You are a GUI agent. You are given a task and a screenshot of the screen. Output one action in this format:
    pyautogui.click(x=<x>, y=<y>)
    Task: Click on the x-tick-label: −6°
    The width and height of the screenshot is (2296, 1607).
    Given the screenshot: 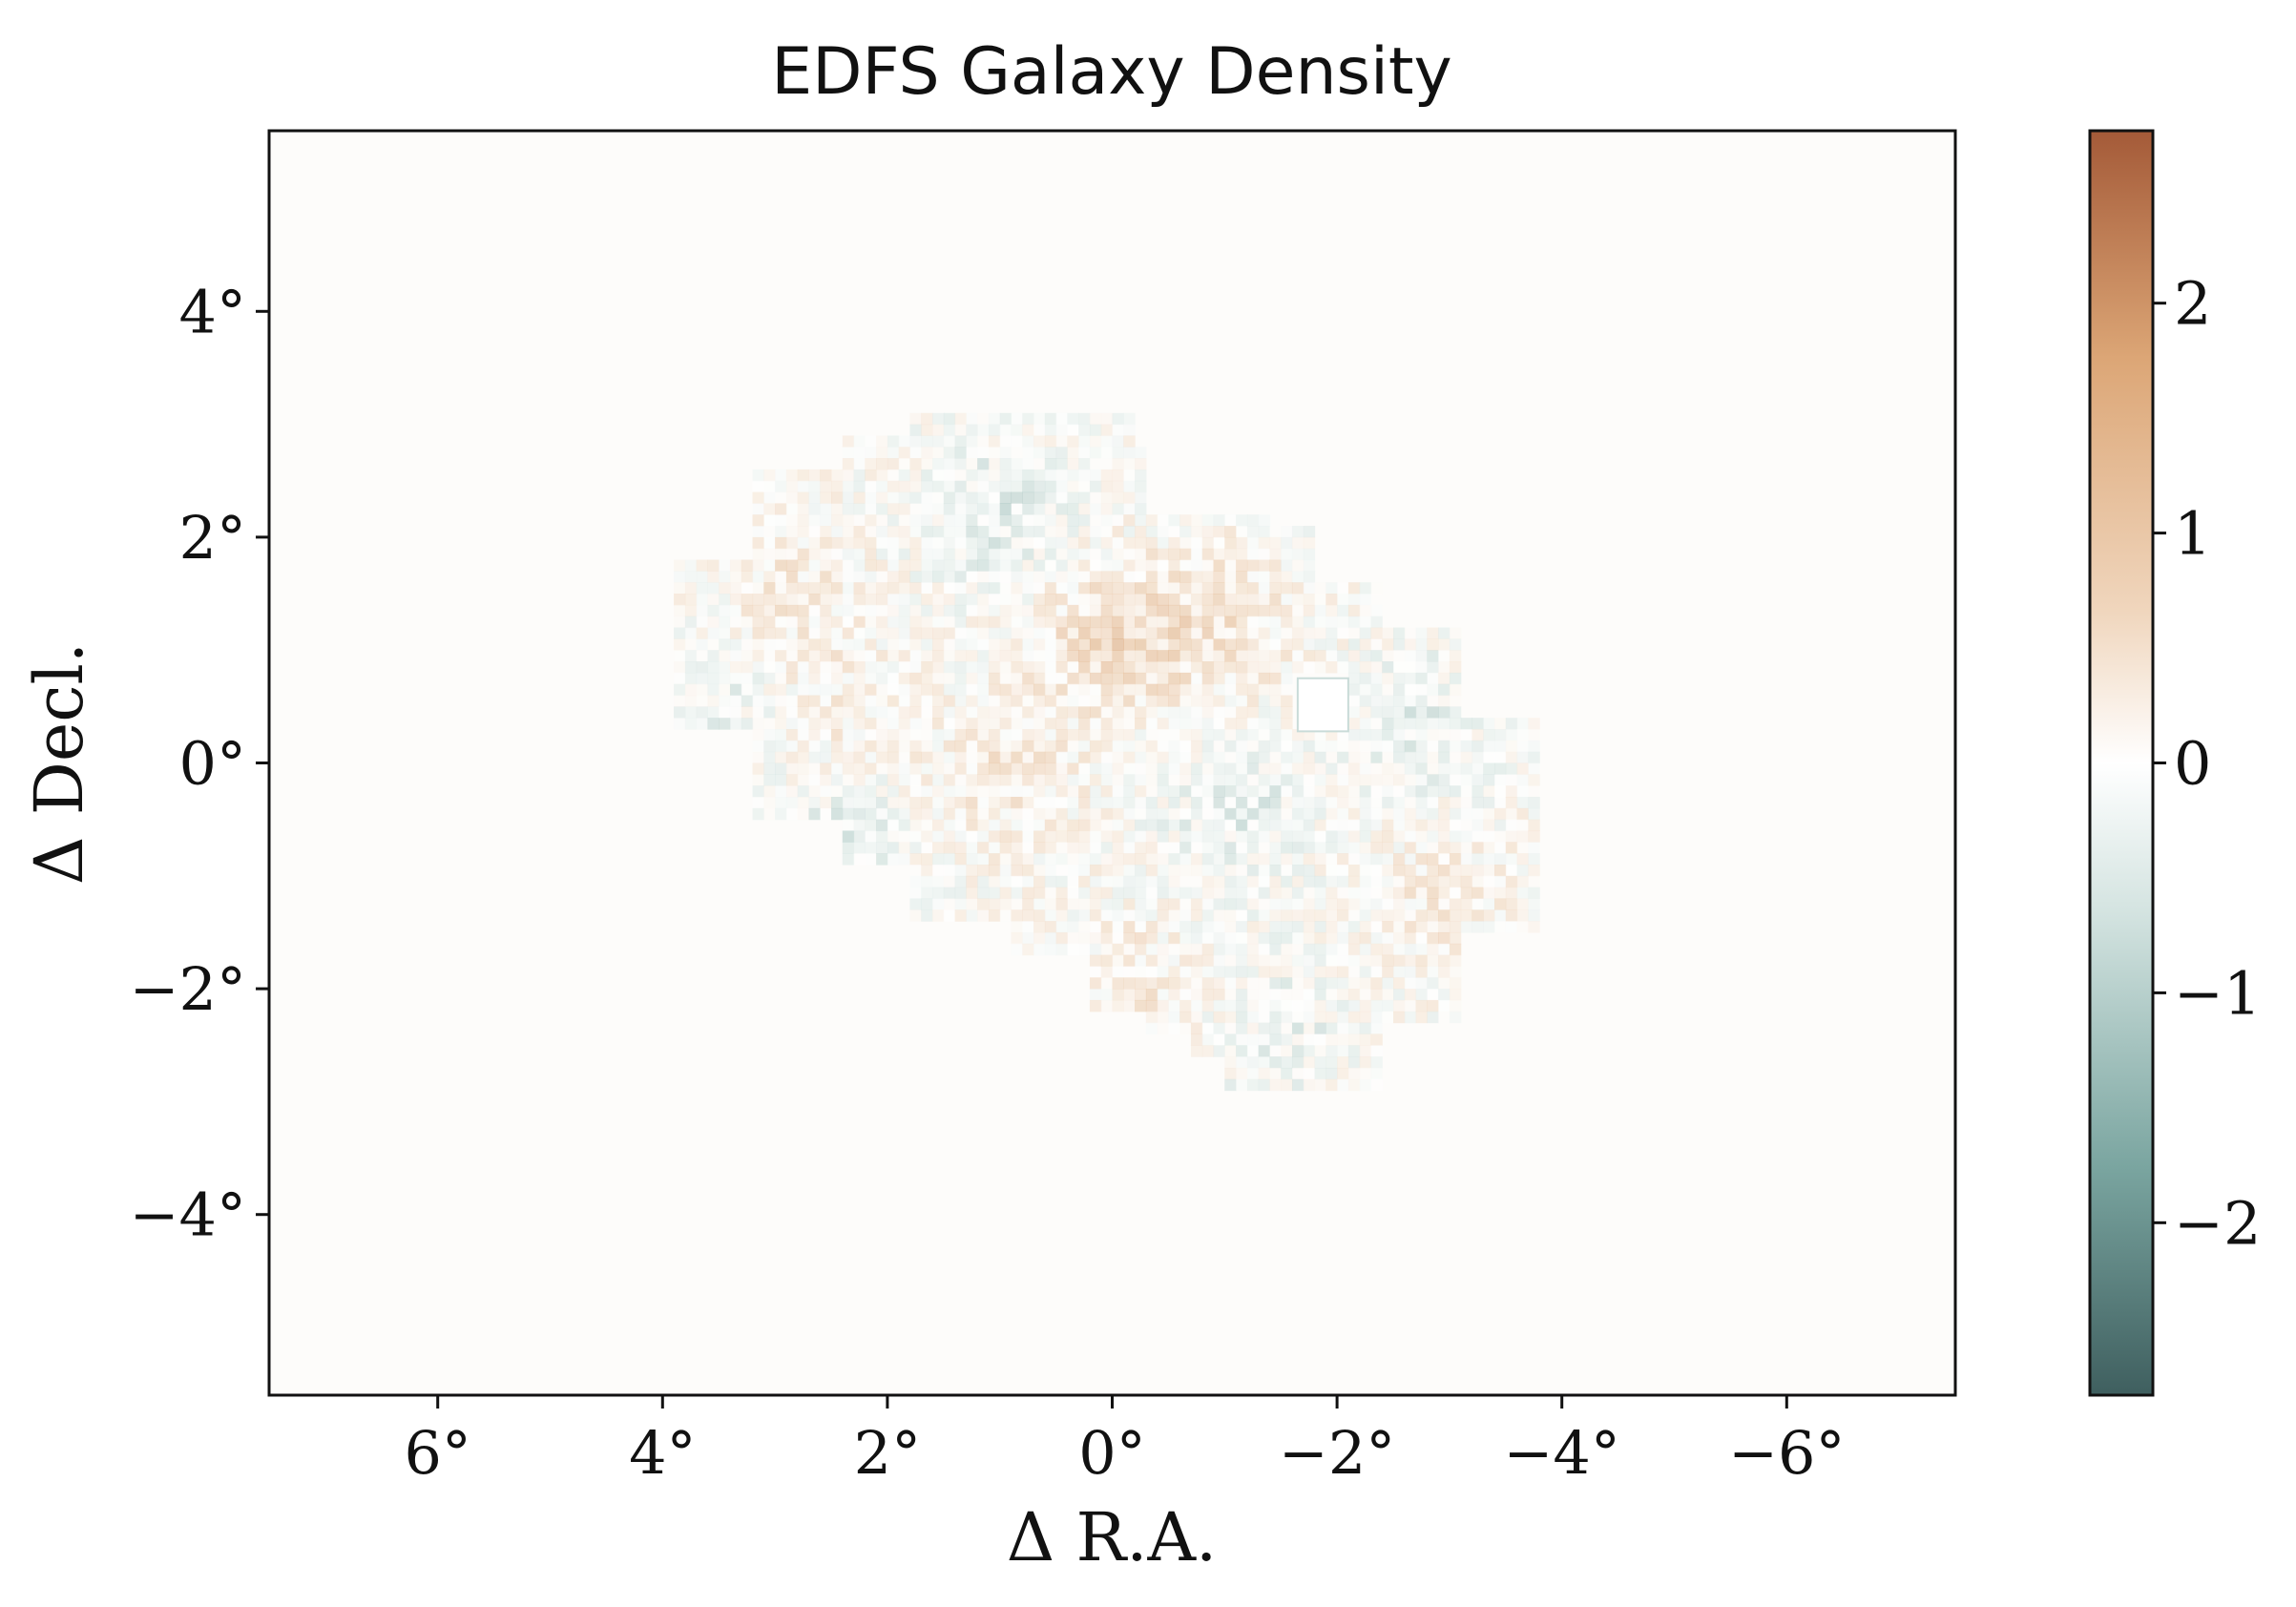 What is the action you would take?
    pyautogui.click(x=1786, y=1453)
    